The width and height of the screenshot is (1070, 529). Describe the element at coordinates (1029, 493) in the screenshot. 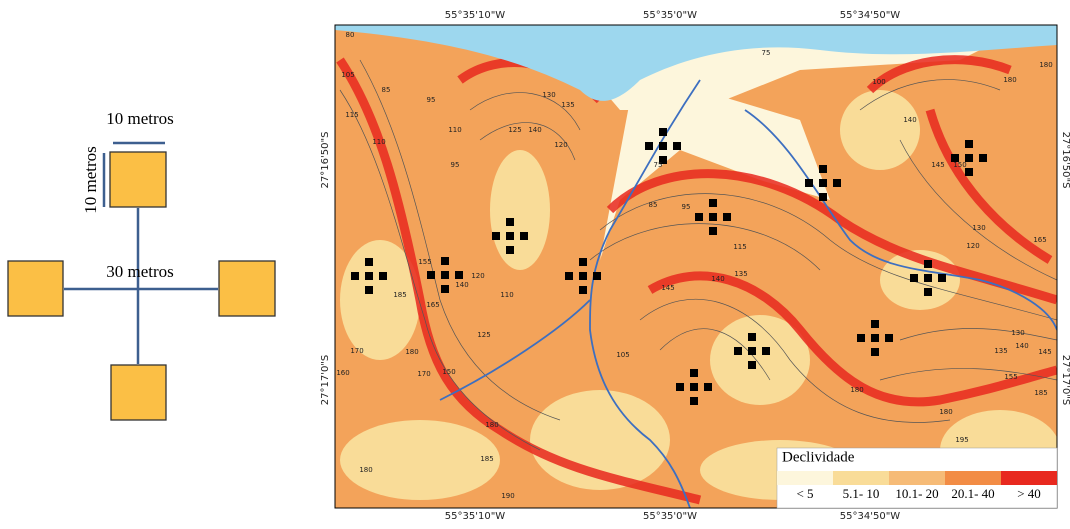

I see `legend-label: > 40` at that location.